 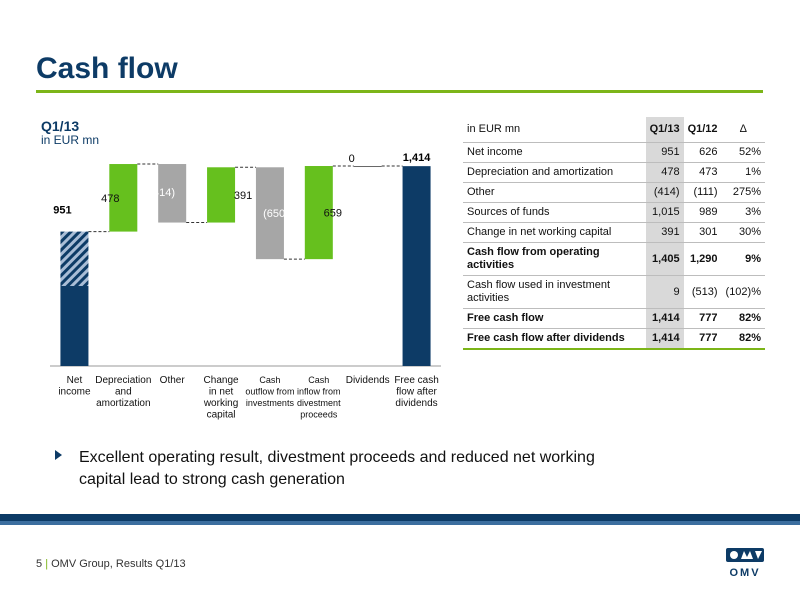 I want to click on category-label: Net, so click(x=75, y=380).